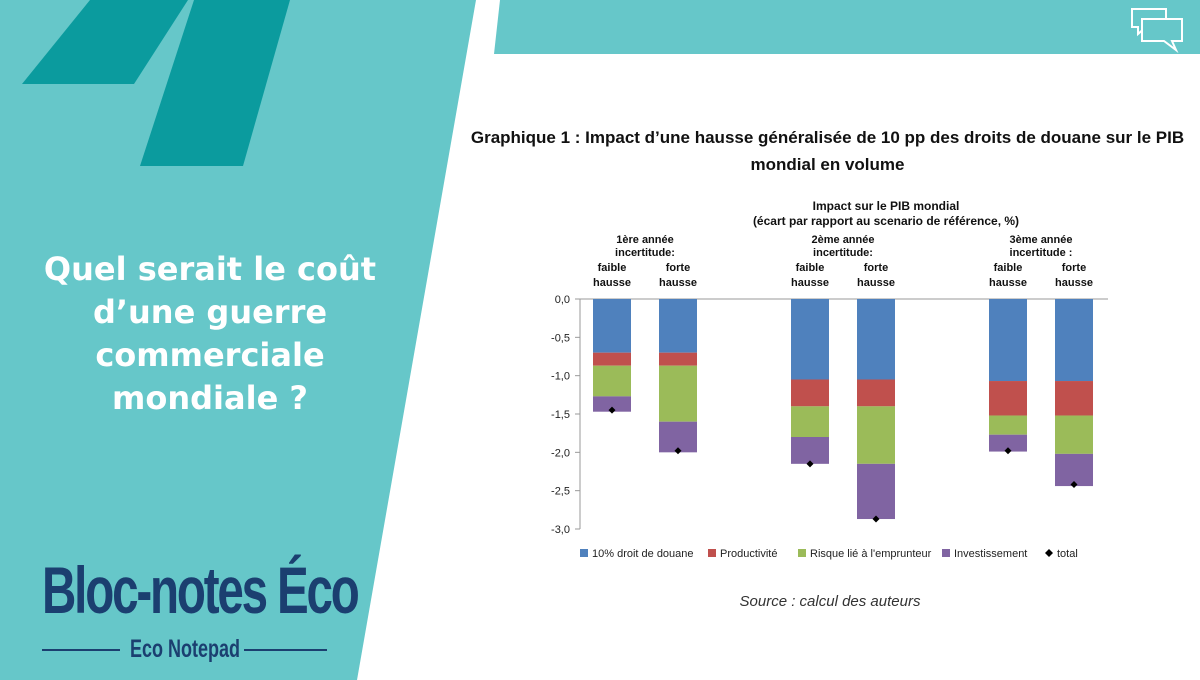 This screenshot has height=680, width=1200. I want to click on question-line: commerciale, so click(210, 355).